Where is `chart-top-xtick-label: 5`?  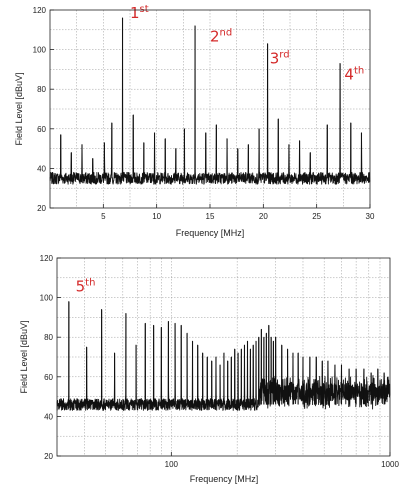 chart-top-xtick-label: 5 is located at coordinates (103, 216).